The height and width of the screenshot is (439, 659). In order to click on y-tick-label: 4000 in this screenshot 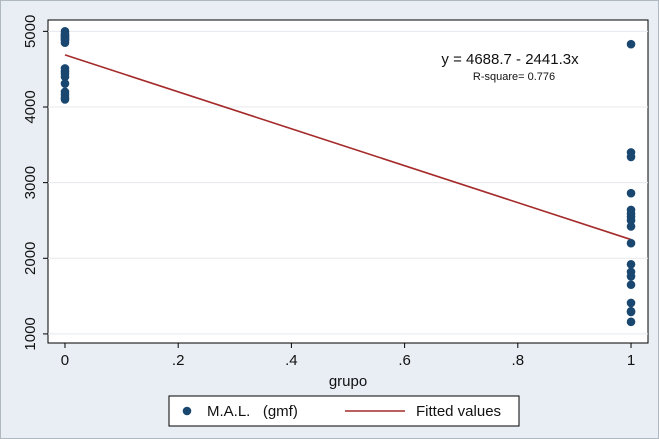, I will do `click(30, 106)`.